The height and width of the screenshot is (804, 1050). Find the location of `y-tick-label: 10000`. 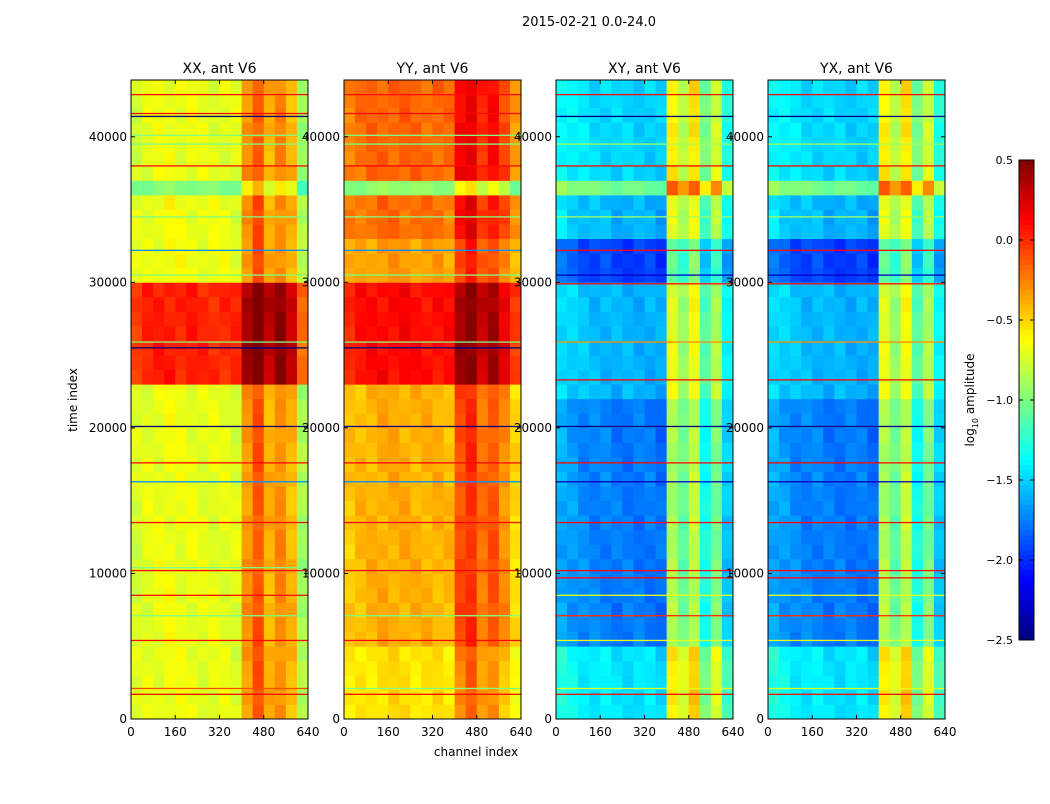

y-tick-label: 10000 is located at coordinates (533, 573).